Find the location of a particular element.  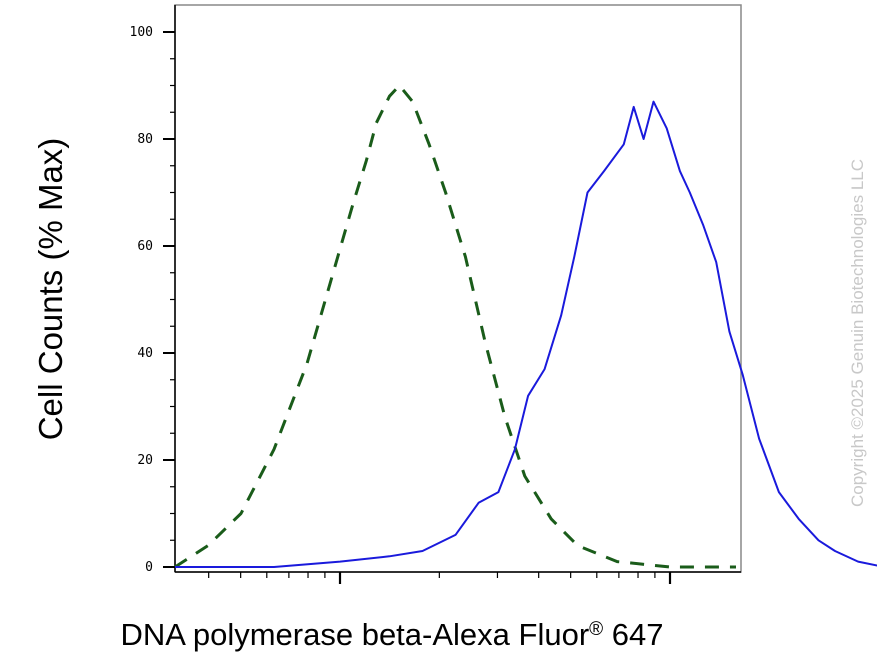

y-tick-label: 40 is located at coordinates (145, 353).